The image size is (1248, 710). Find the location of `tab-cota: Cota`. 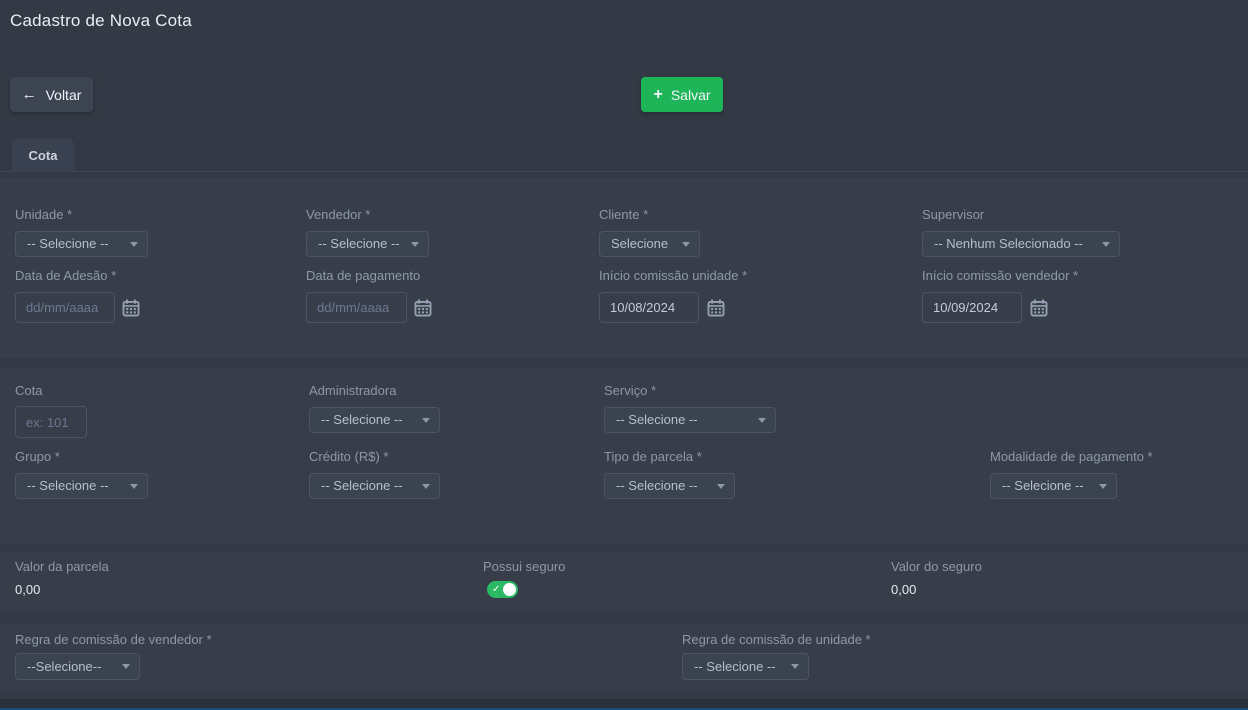

tab-cota: Cota is located at coordinates (43, 155).